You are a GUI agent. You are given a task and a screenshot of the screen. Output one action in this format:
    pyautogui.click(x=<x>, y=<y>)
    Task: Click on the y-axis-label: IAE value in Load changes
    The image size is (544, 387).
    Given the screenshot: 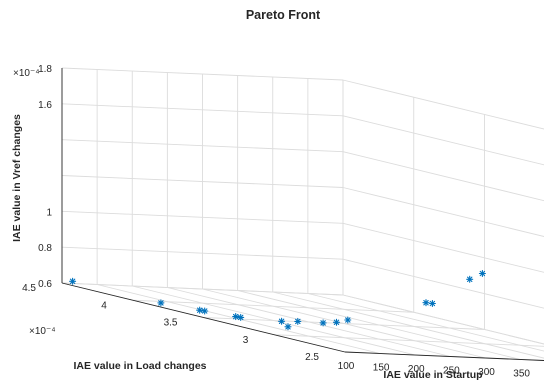 What is the action you would take?
    pyautogui.click(x=139, y=366)
    